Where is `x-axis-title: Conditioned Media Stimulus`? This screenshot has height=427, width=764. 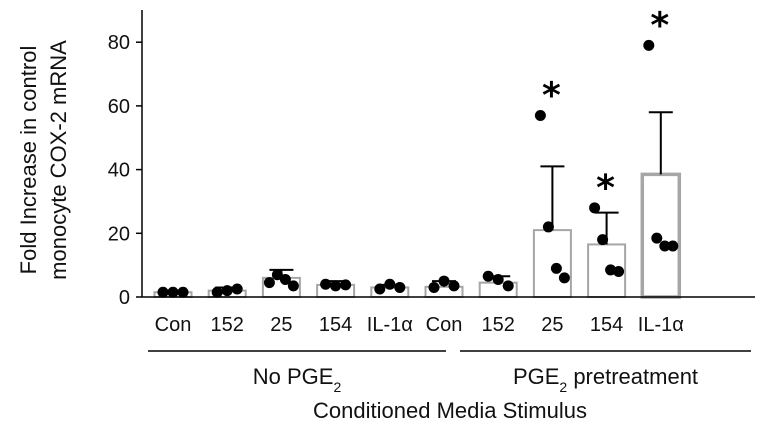 x-axis-title: Conditioned Media Stimulus is located at coordinates (450, 410).